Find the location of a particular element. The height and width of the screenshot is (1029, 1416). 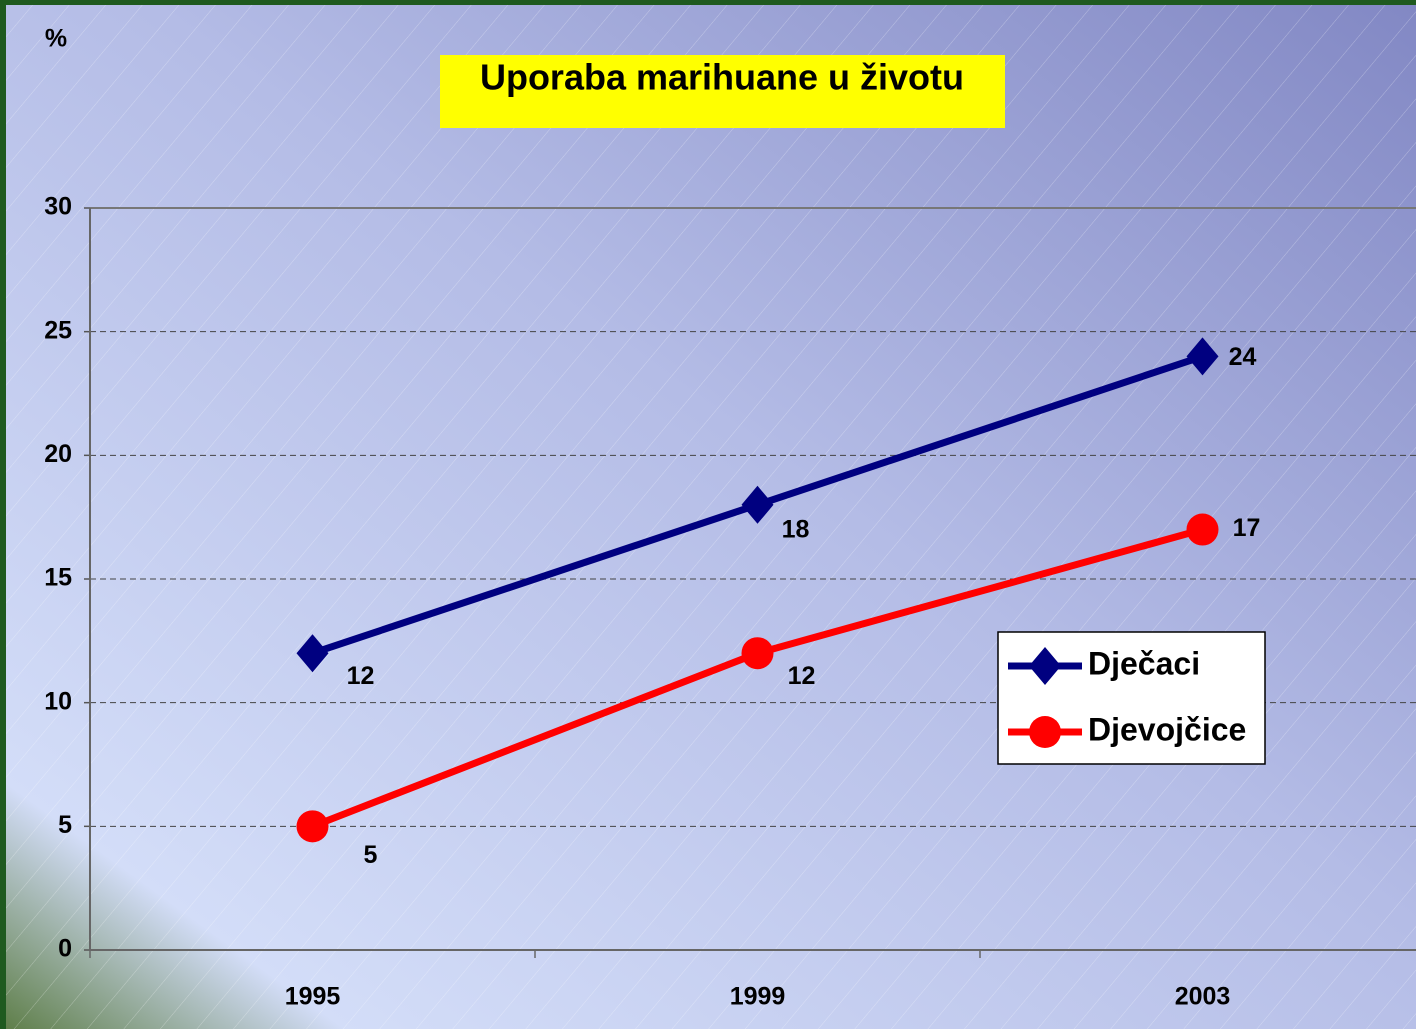

y-tick-label: 5 is located at coordinates (65, 825).